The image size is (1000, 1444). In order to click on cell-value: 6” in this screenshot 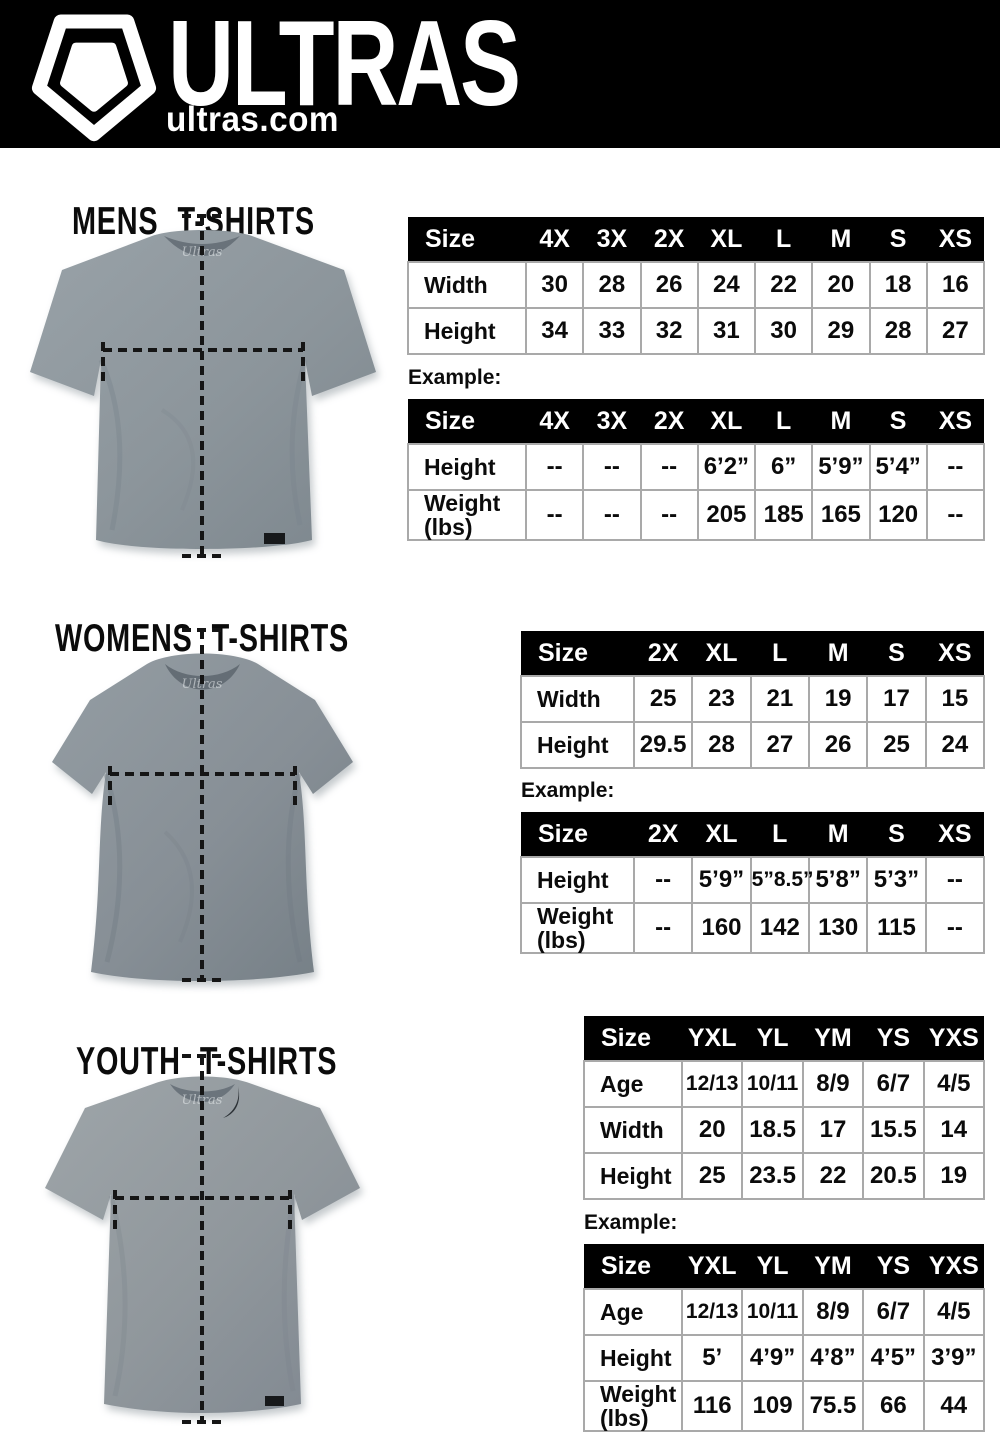, I will do `click(783, 467)`.